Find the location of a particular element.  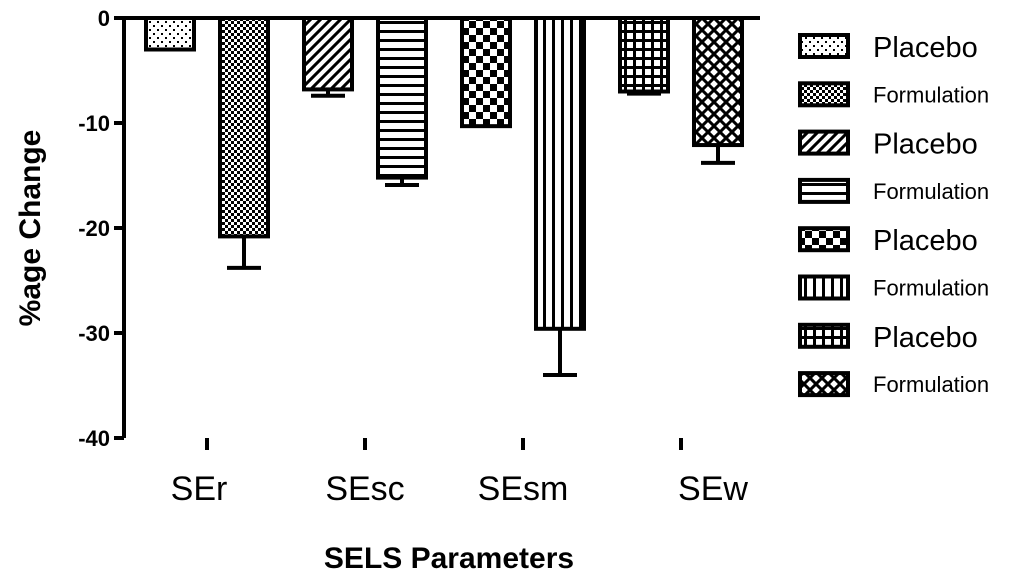

y-tick-label: -40 is located at coordinates (94, 438).